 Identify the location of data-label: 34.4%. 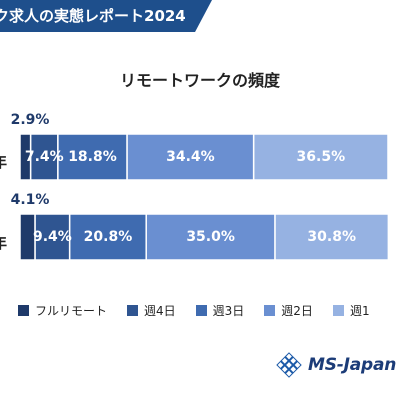
(190, 157).